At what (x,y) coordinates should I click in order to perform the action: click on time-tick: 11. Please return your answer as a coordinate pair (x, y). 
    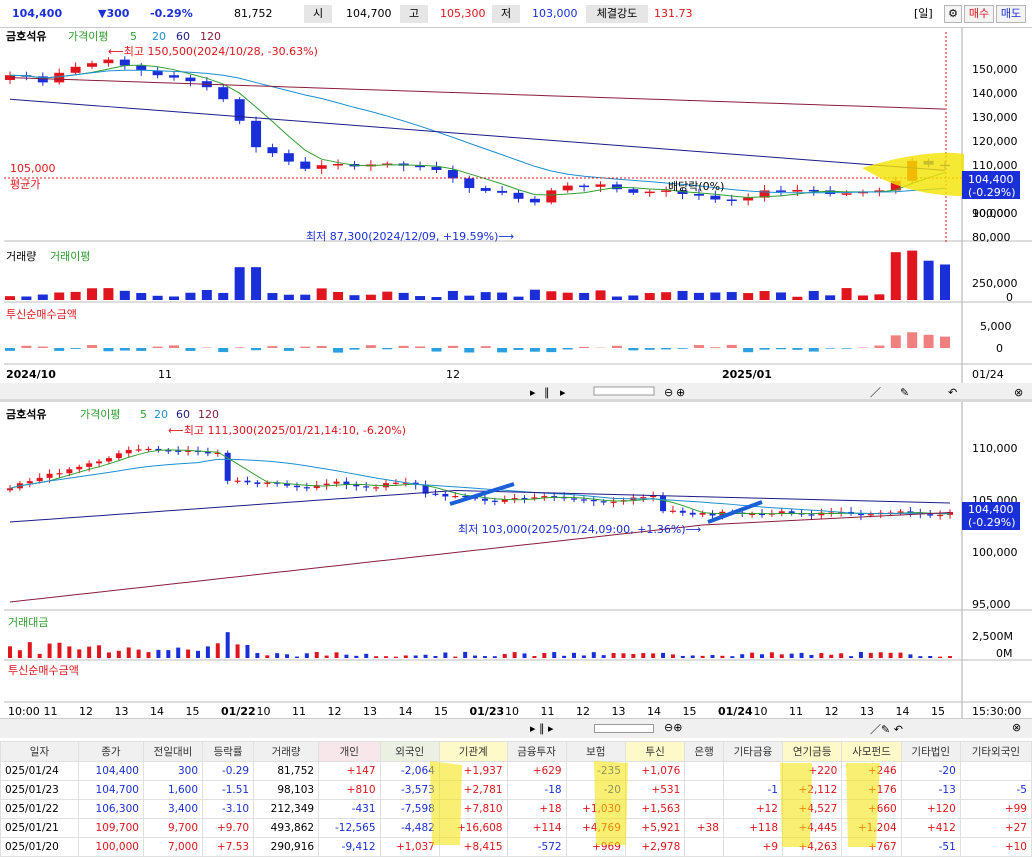
    Looking at the image, I should click on (796, 711).